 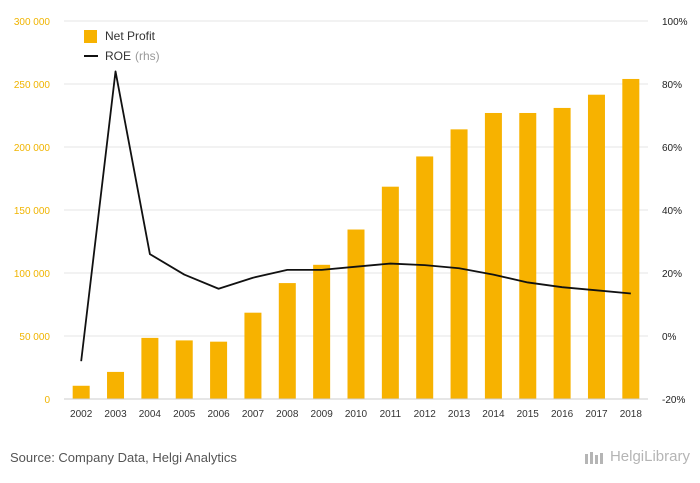 What do you see at coordinates (493, 414) in the screenshot?
I see `x-tick-label: 2014` at bounding box center [493, 414].